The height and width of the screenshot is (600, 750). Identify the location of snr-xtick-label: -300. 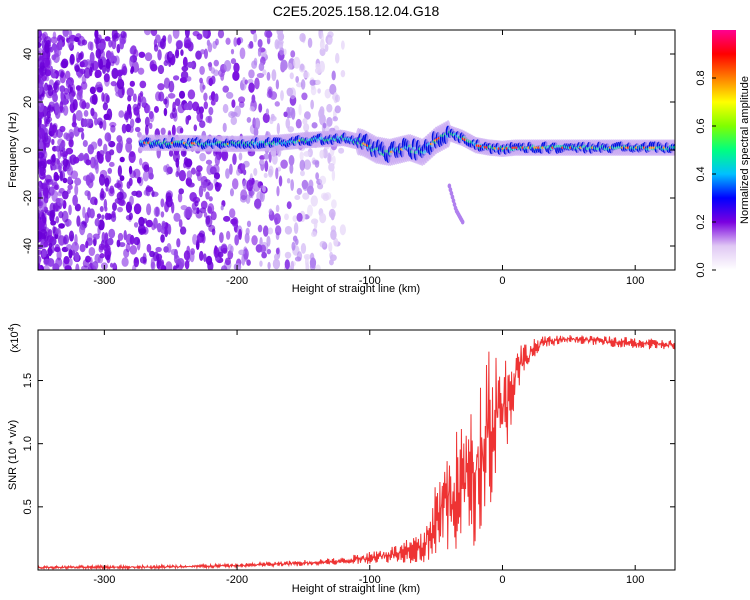
(104, 580).